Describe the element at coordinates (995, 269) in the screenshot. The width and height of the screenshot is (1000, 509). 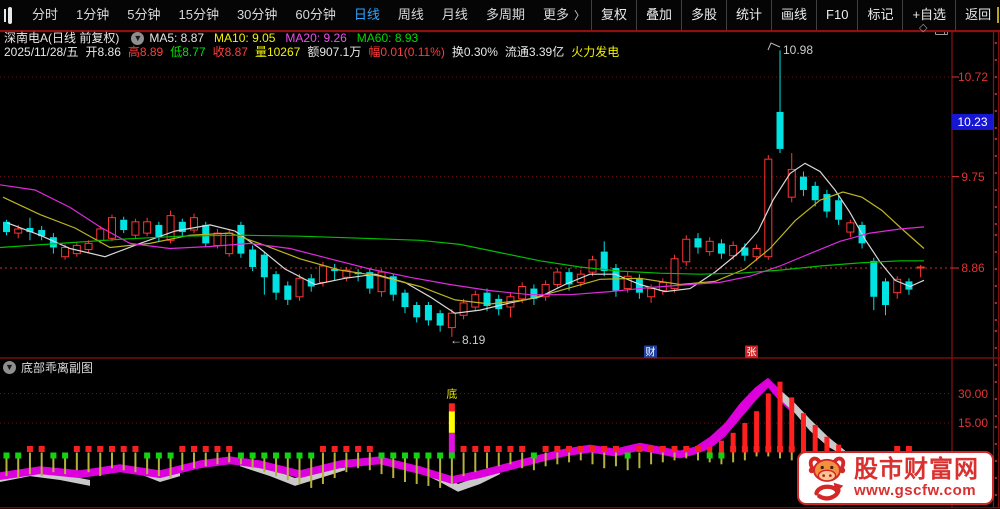
I see `right-strip` at that location.